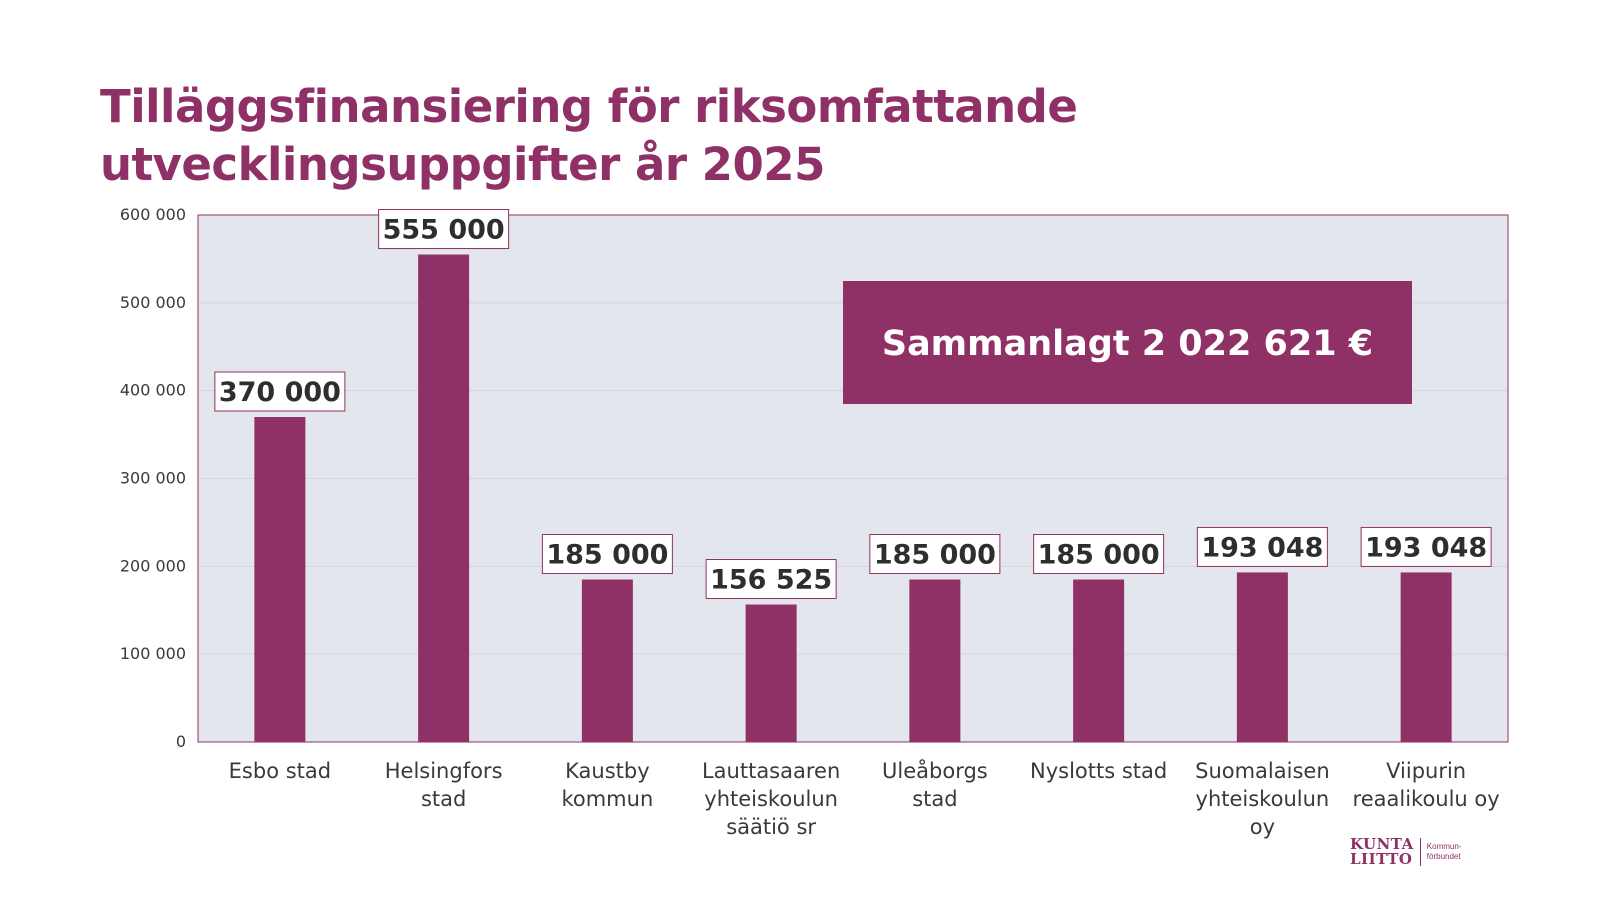  Describe the element at coordinates (1262, 771) in the screenshot. I see `x-tick-label-line: Suomalaisen` at that location.